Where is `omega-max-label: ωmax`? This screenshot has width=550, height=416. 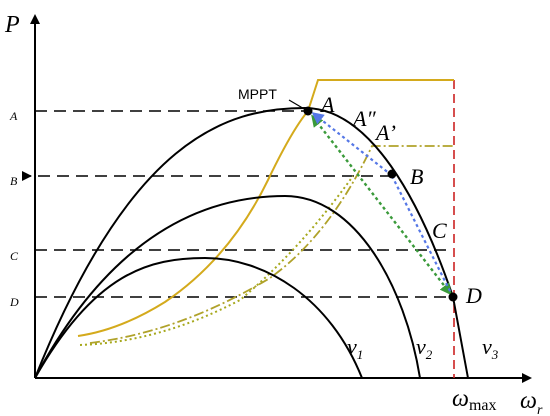
omega-max-label: ωmax is located at coordinates (474, 400).